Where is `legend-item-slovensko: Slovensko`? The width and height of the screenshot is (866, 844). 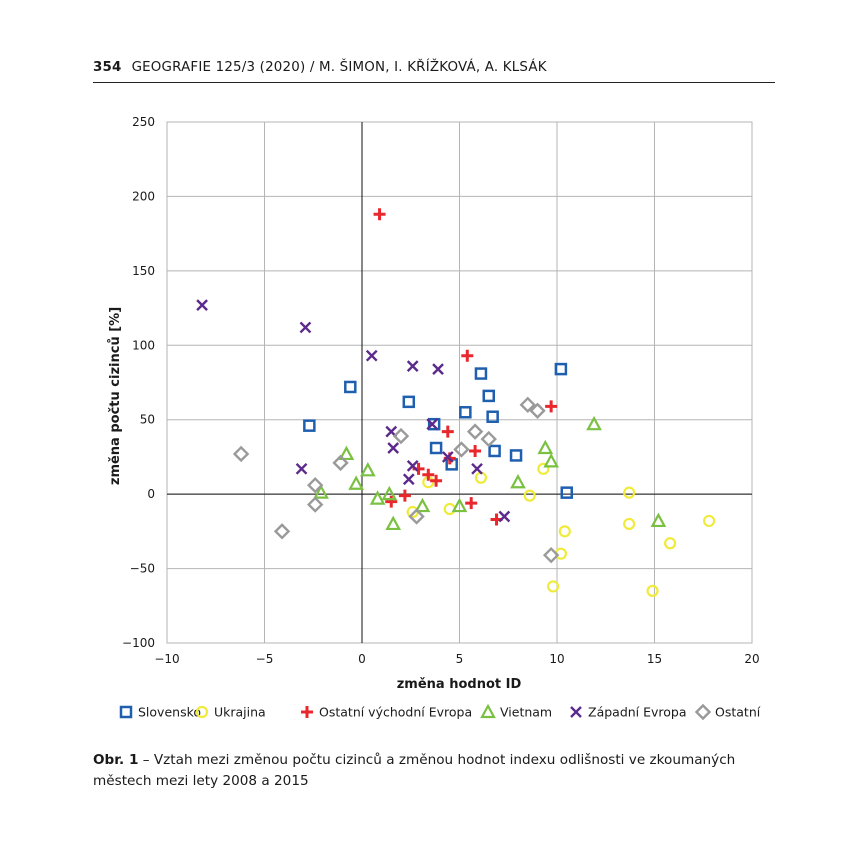 legend-item-slovensko: Slovensko is located at coordinates (160, 712).